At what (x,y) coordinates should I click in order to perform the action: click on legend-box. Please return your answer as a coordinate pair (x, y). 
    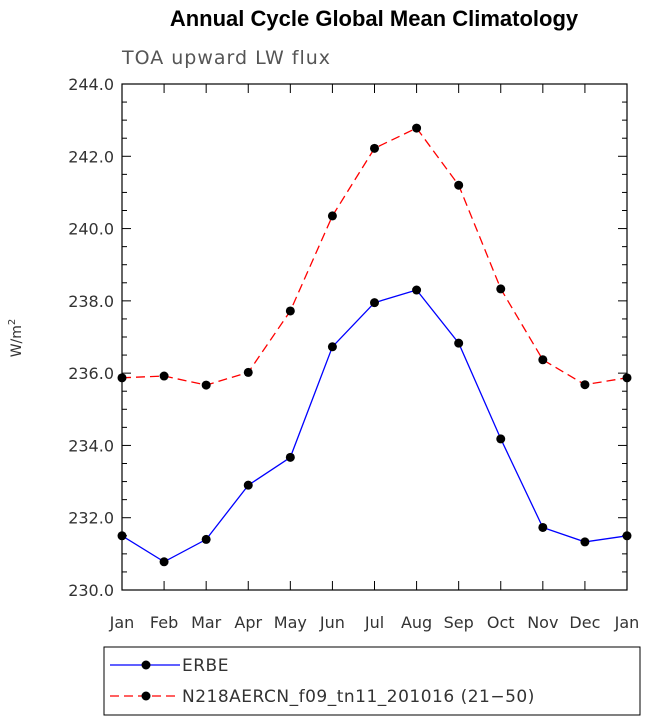
    Looking at the image, I should click on (372, 681).